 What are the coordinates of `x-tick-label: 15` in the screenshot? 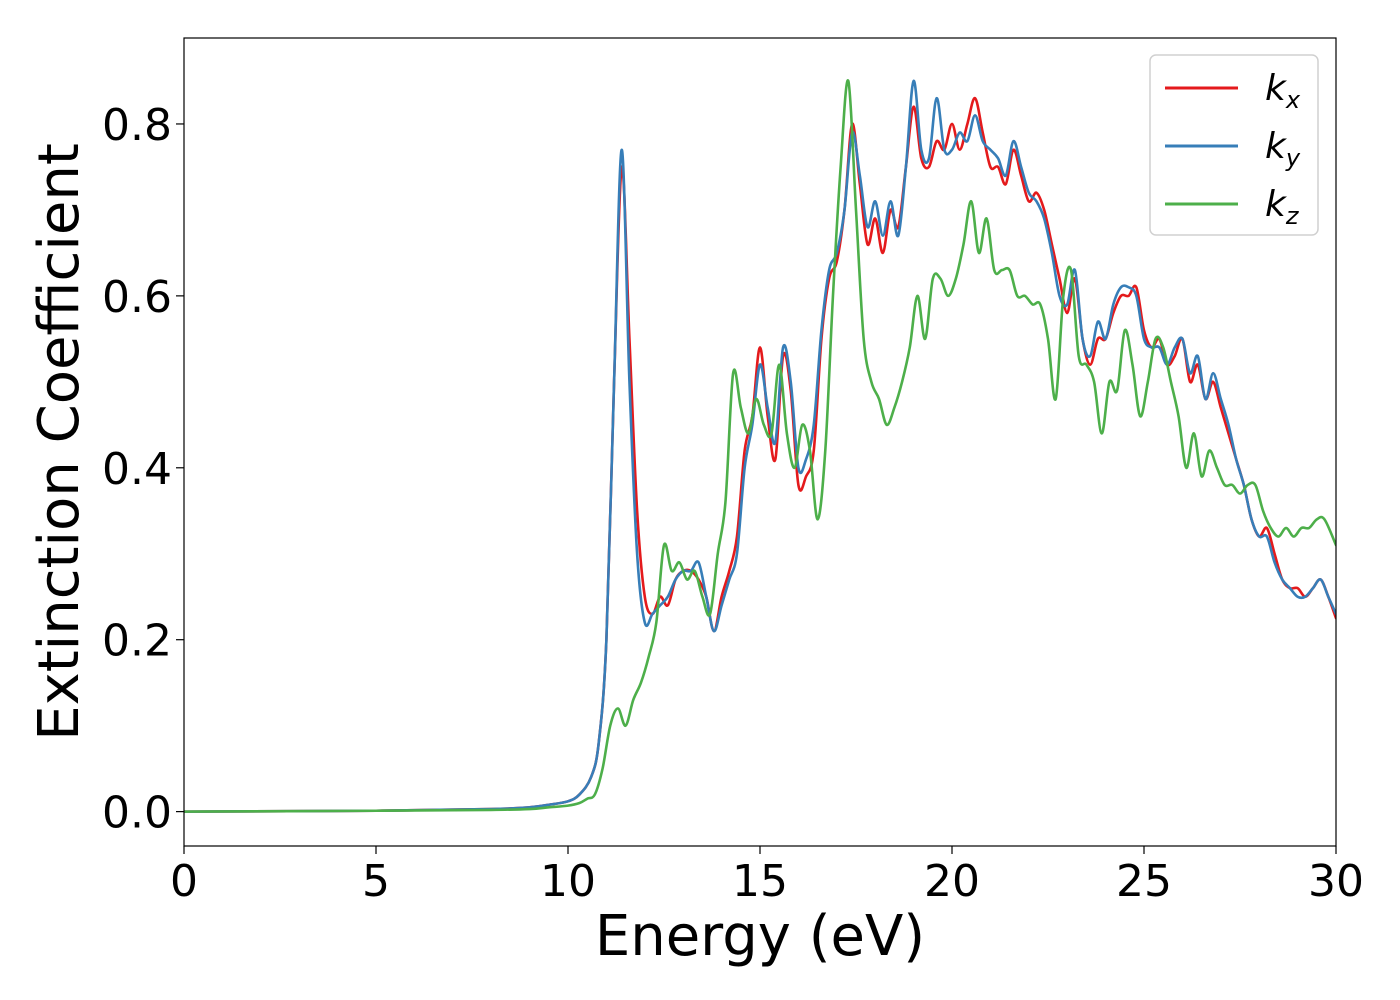 It's located at (760, 881).